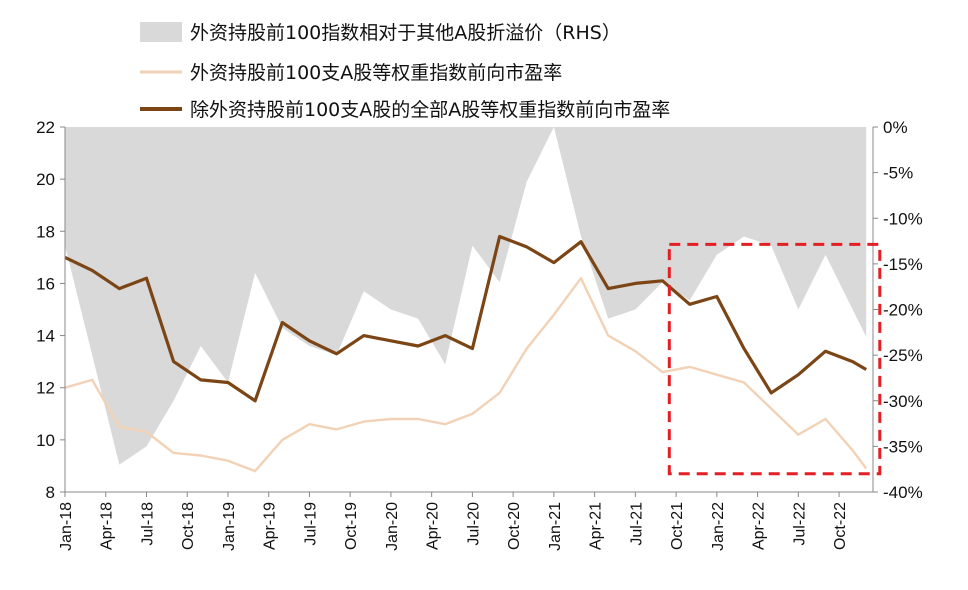  I want to click on x-axis-tick-label: Oct-19, so click(351, 526).